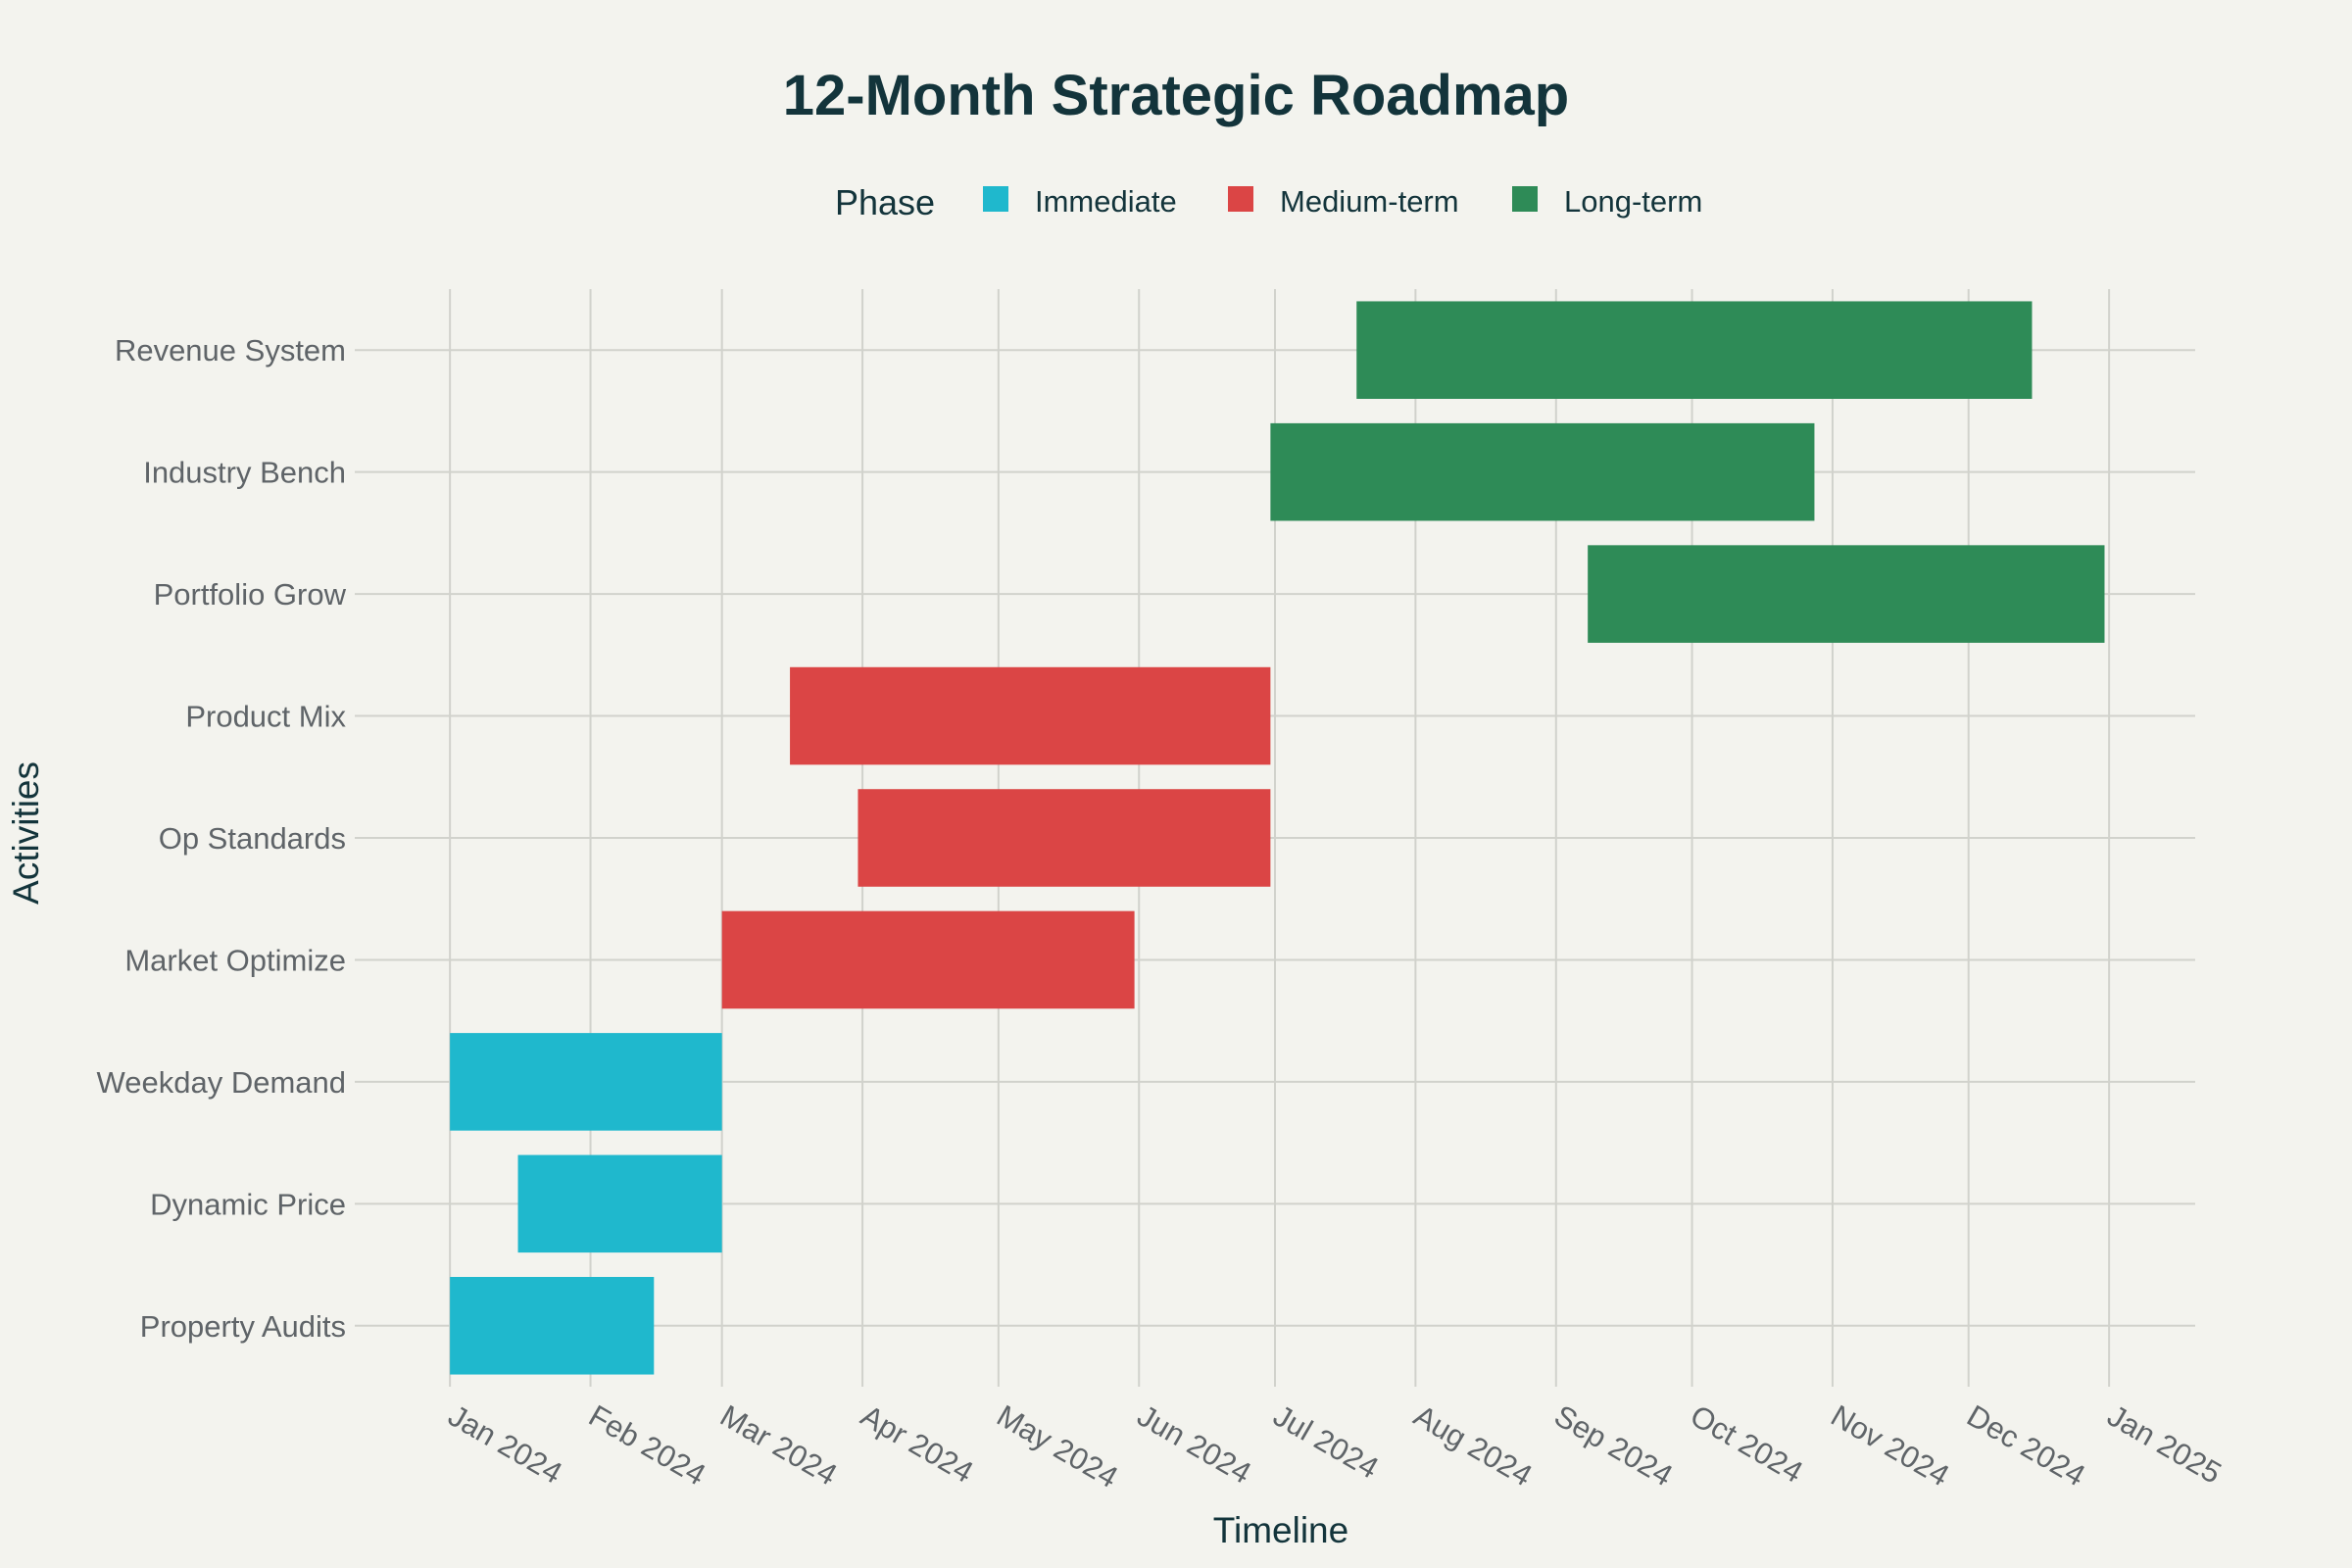 This screenshot has width=2352, height=1568. What do you see at coordinates (221, 1082) in the screenshot?
I see `y-tick-label: Weekday Demand` at bounding box center [221, 1082].